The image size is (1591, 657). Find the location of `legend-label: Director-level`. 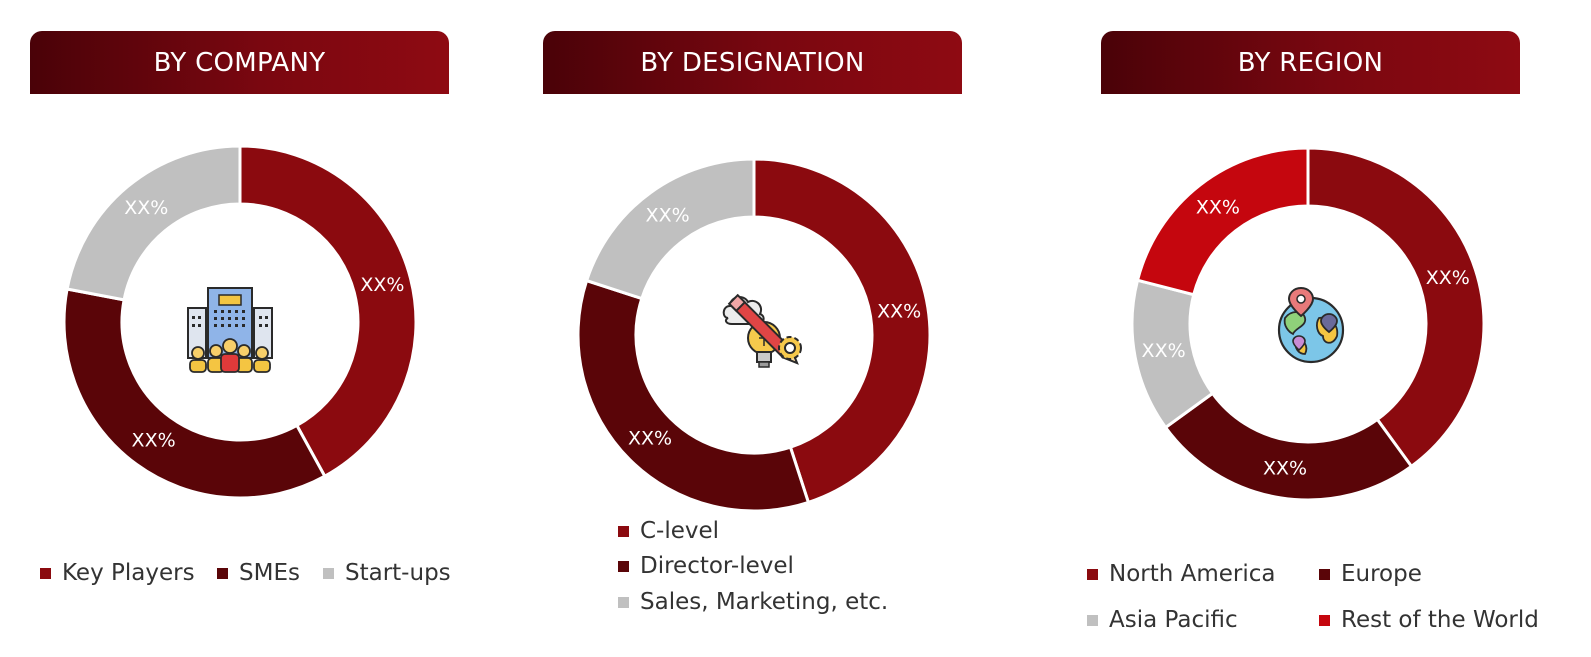

legend-label: Director-level is located at coordinates (717, 566).